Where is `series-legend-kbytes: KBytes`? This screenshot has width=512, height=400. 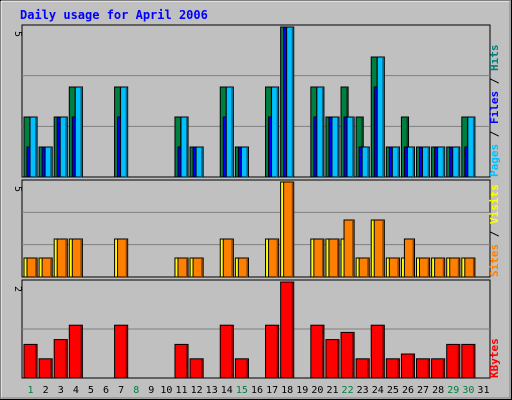
series-legend-kbytes: KBytes is located at coordinates (494, 358).